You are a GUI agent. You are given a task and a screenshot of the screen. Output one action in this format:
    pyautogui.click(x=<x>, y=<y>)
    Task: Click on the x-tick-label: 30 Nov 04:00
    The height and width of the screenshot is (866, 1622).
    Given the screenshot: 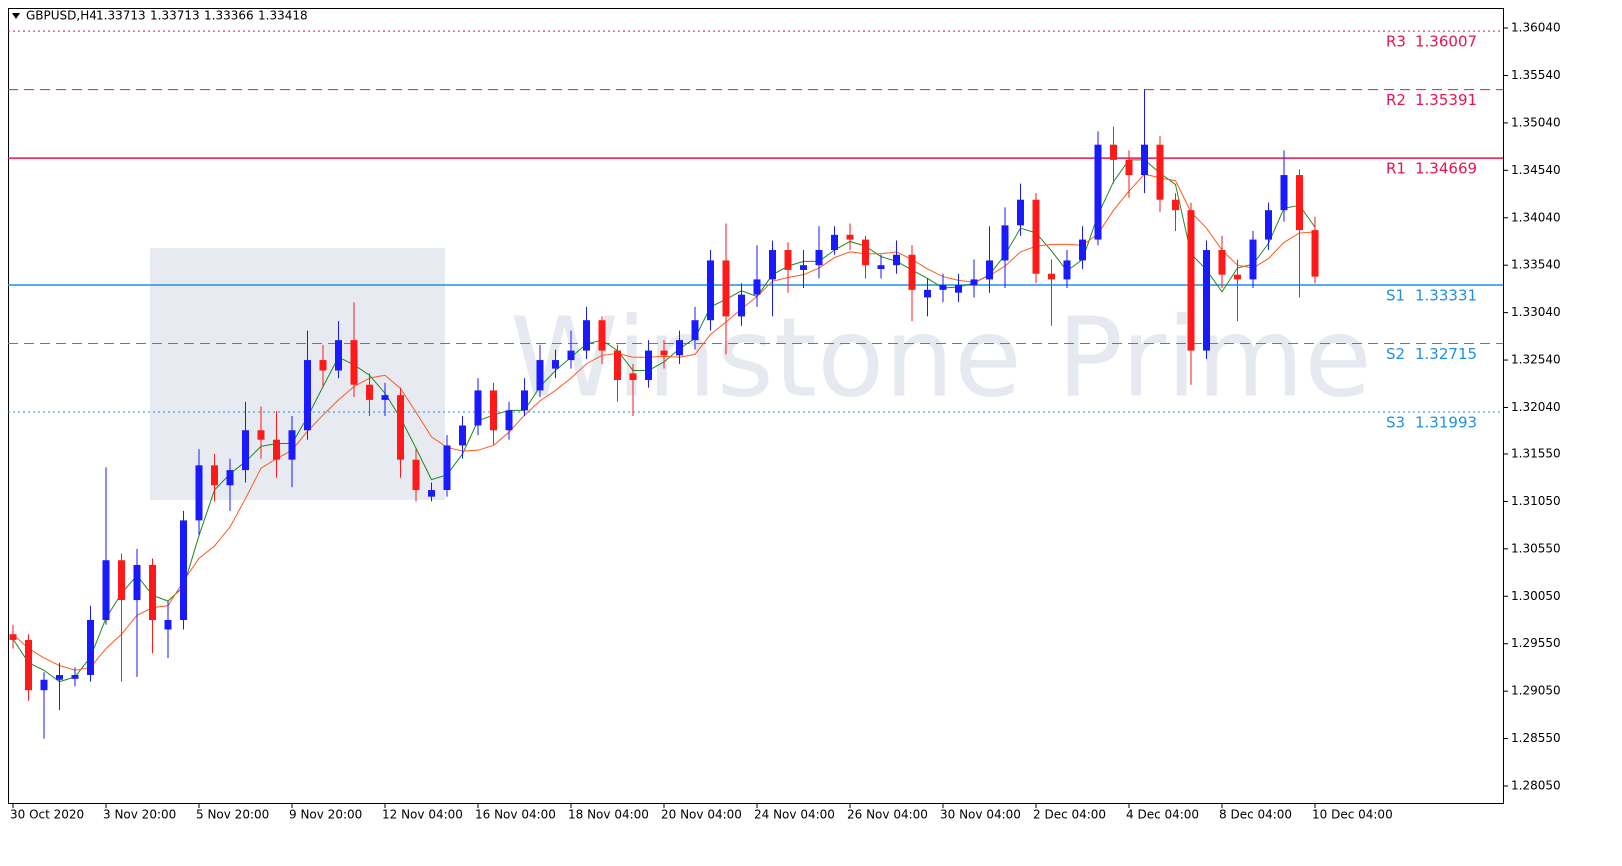 What is the action you would take?
    pyautogui.click(x=980, y=815)
    